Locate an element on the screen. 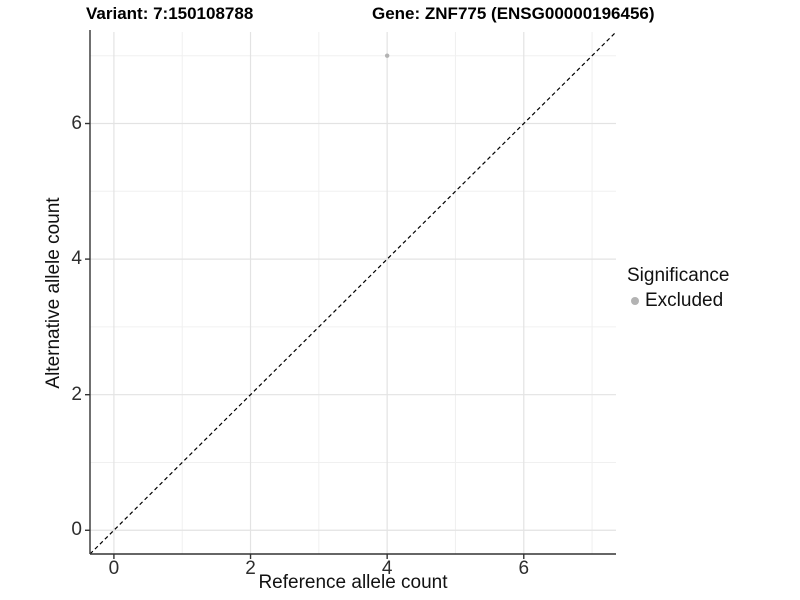 This screenshot has height=600, width=800. y-tick-label: 0 is located at coordinates (76, 530).